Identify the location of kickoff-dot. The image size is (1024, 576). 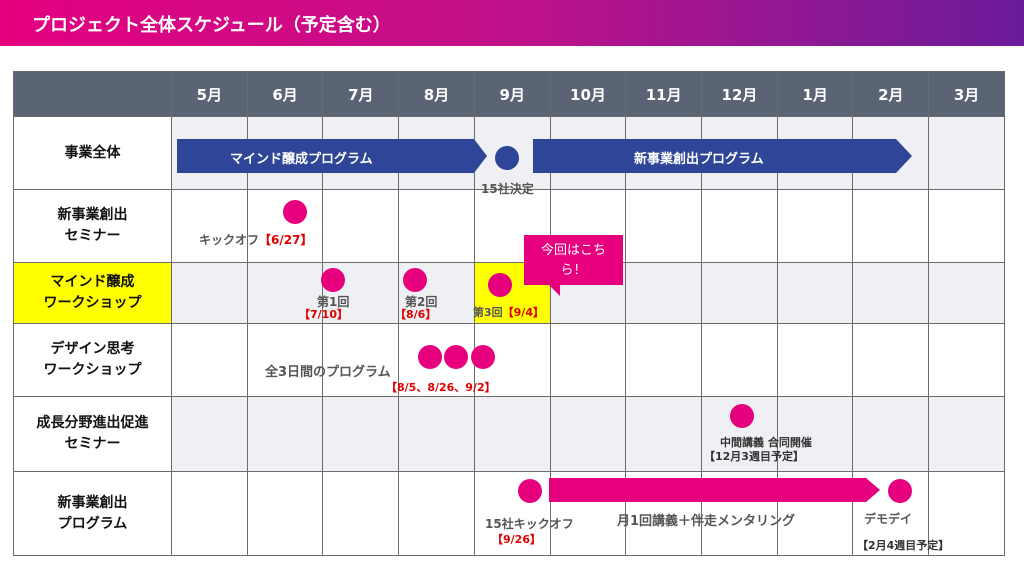
(295, 212).